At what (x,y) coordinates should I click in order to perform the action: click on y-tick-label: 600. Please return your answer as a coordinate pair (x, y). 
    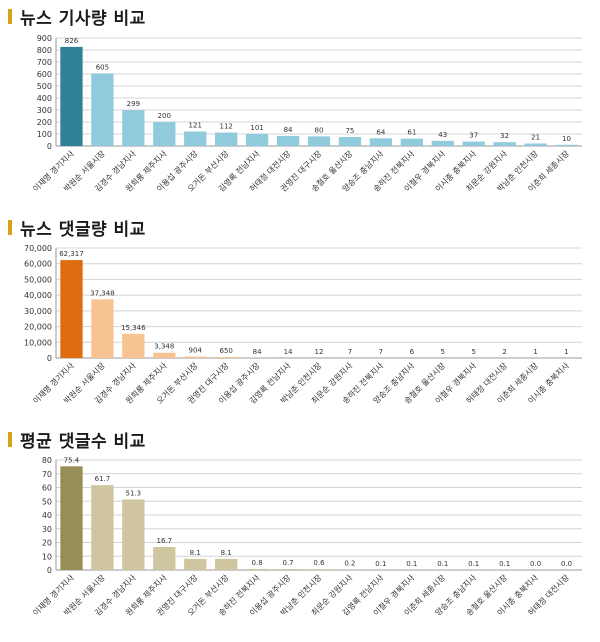
    Looking at the image, I should click on (44, 74).